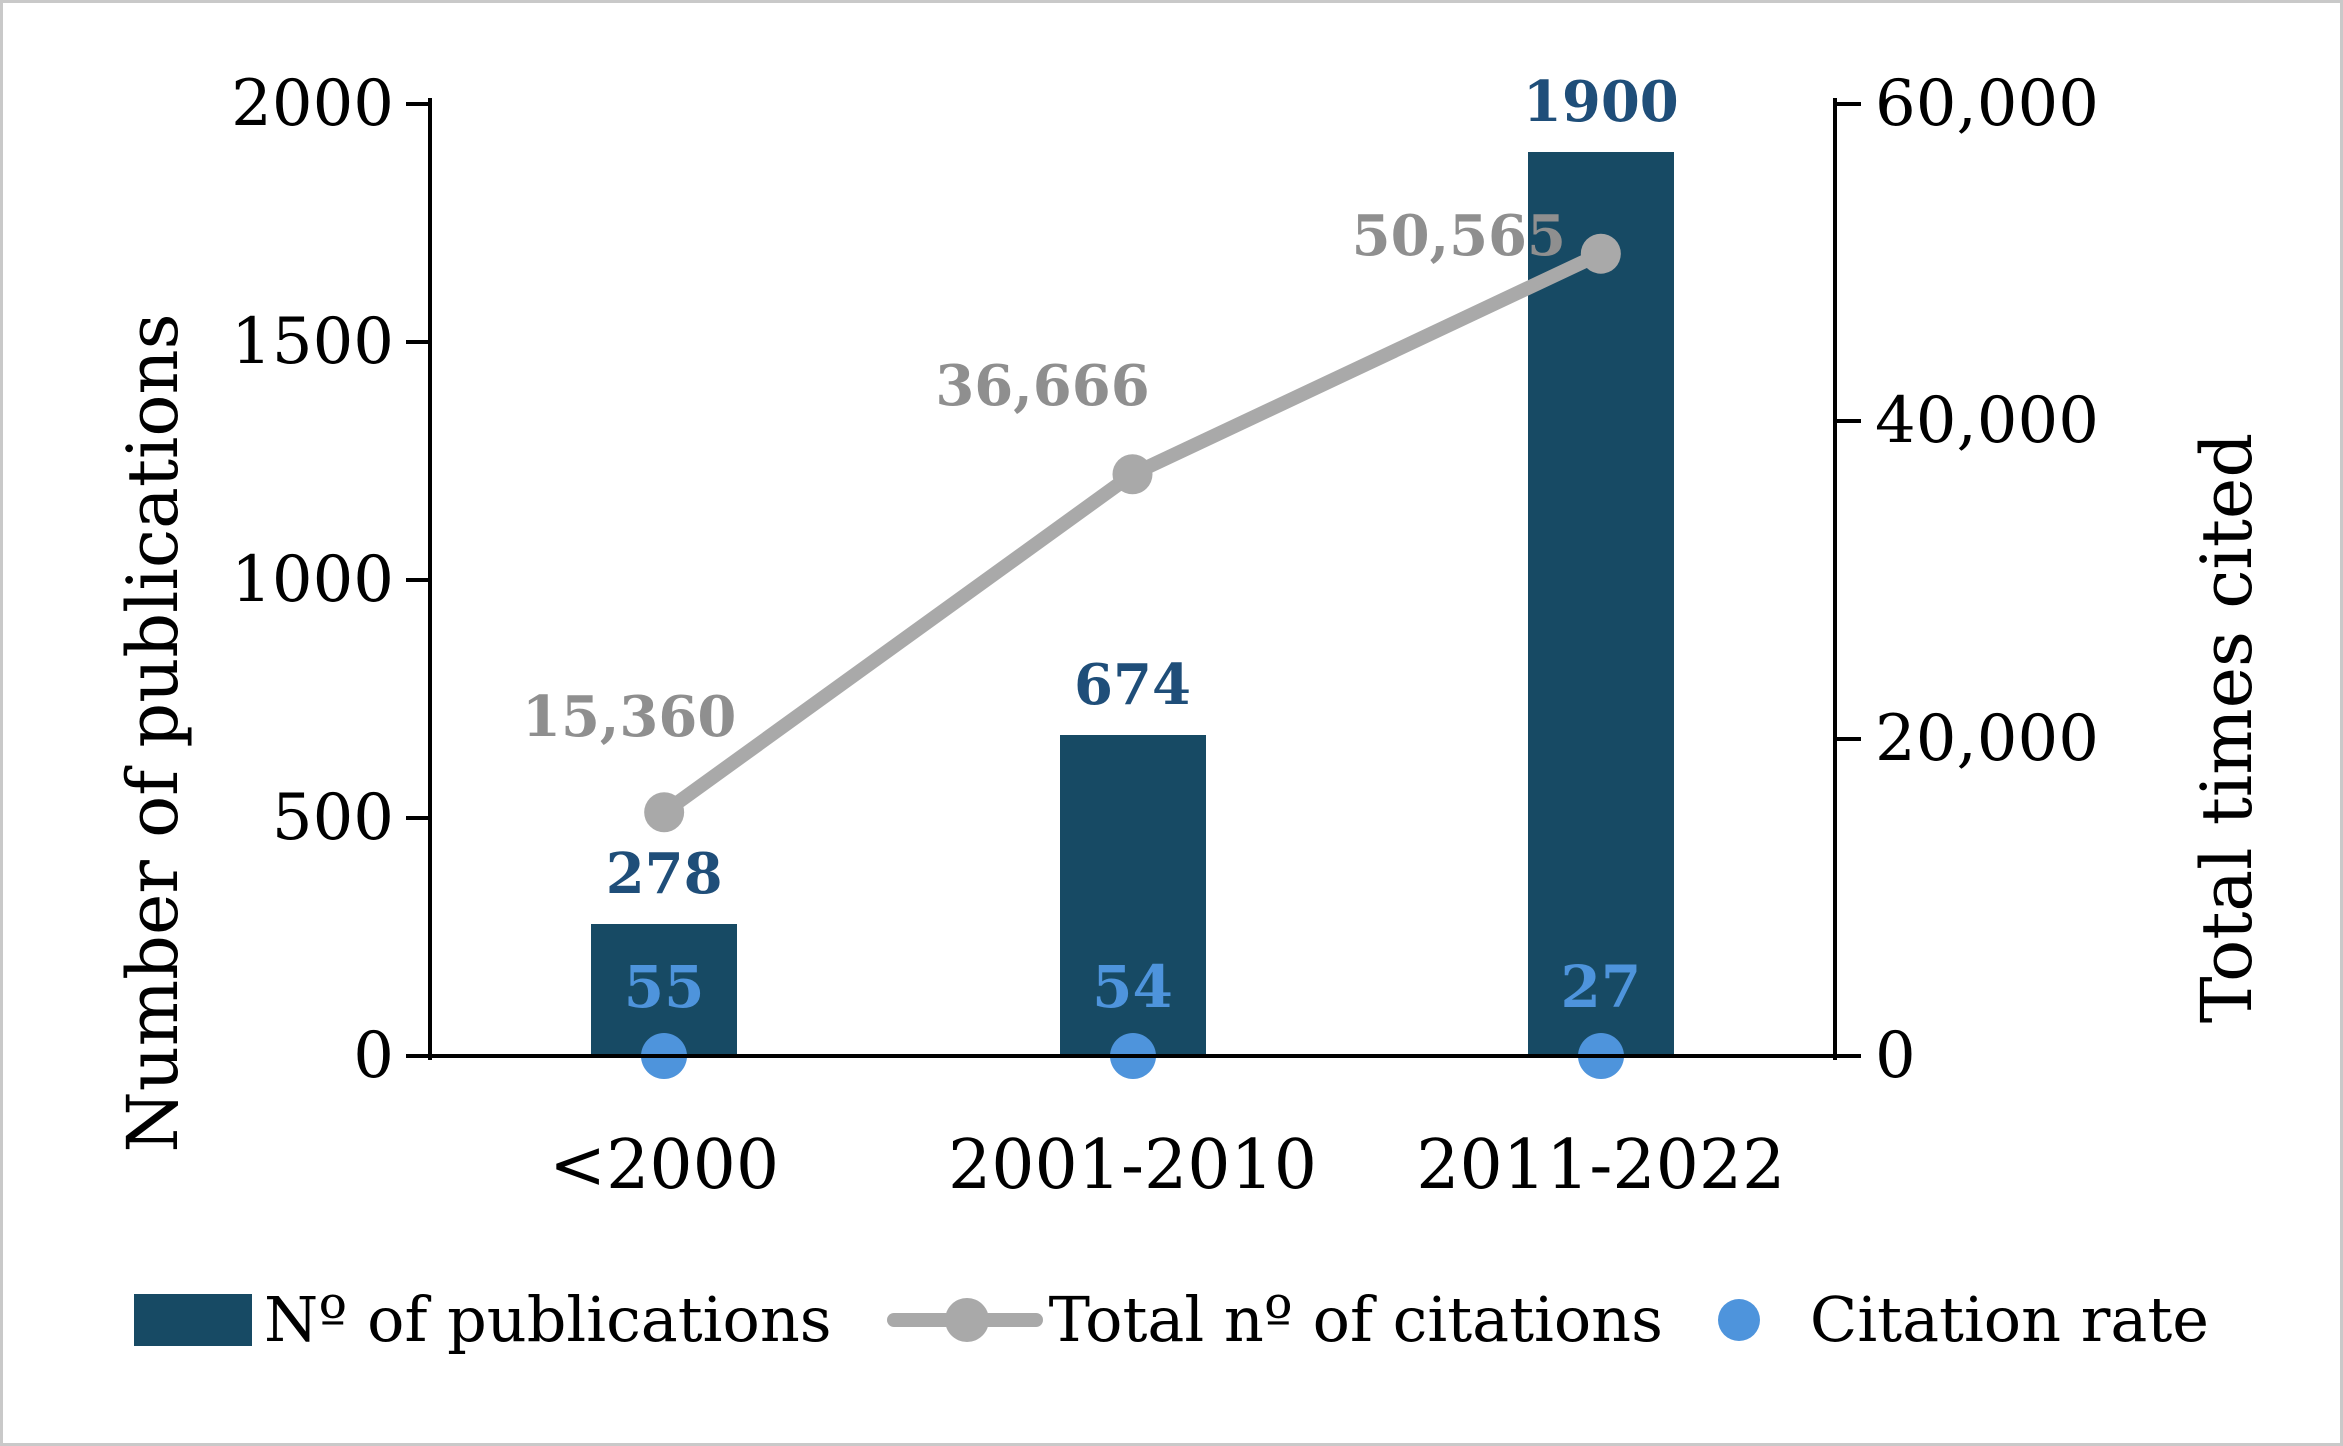 The image size is (2343, 1446). I want to click on citation-rate-dot-icon, so click(1738, 1320).